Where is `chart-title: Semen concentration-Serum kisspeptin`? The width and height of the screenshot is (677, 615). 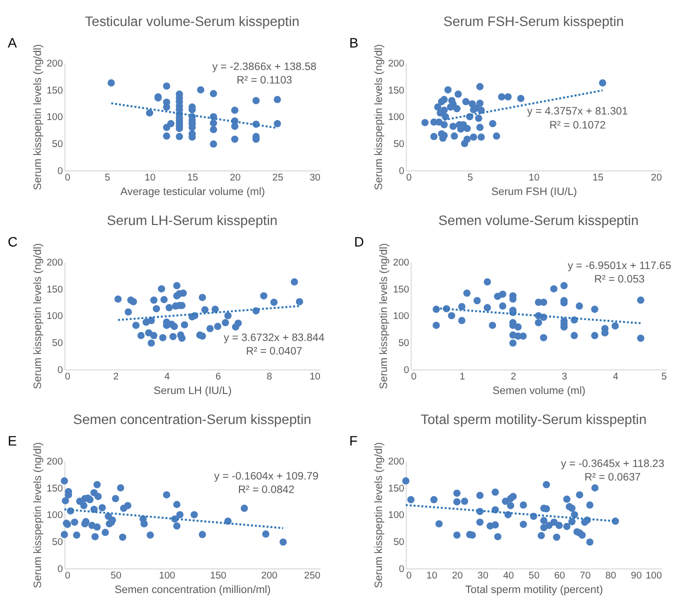 chart-title: Semen concentration-Serum kisspeptin is located at coordinates (192, 419).